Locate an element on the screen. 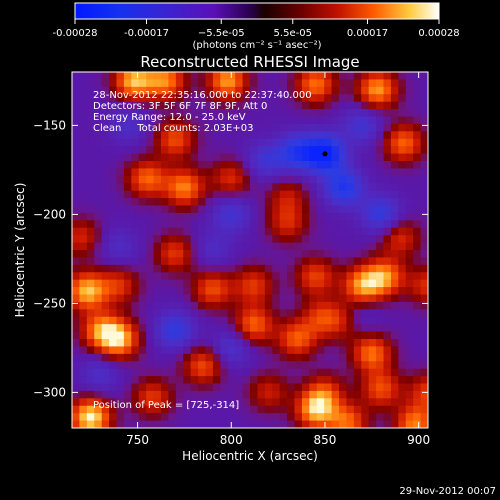  colorbar-tick-label: 5.5e-05 is located at coordinates (293, 33).